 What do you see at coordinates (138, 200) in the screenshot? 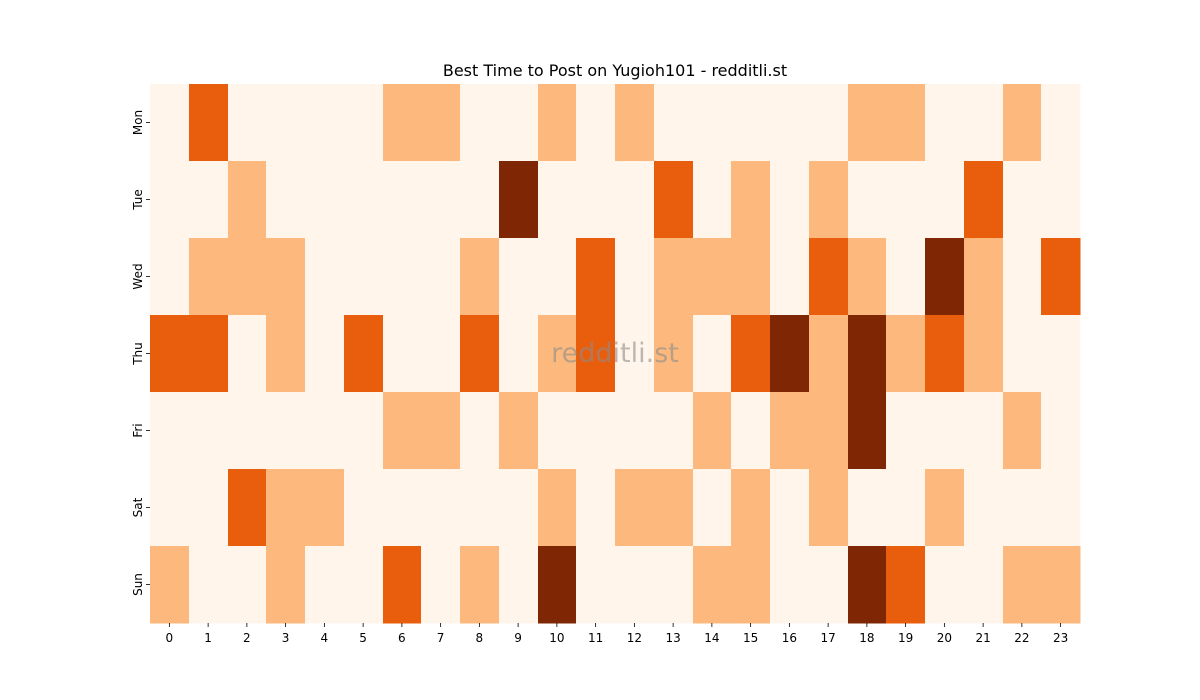
I see `y-tick-label-tue: Tue` at bounding box center [138, 200].